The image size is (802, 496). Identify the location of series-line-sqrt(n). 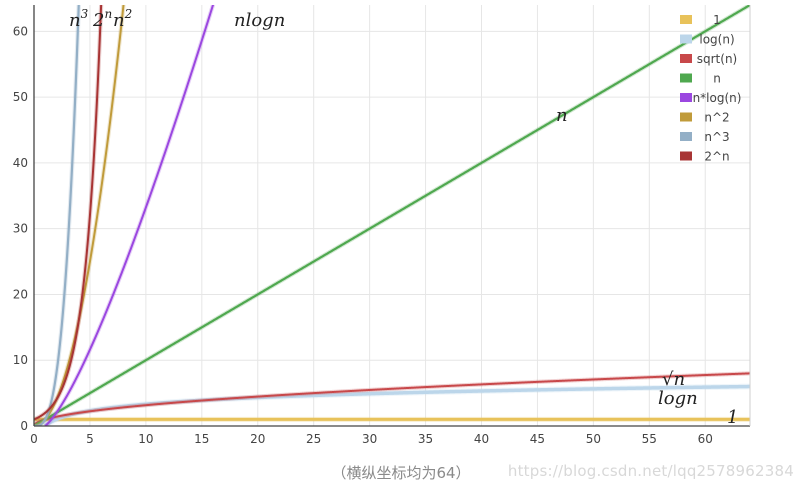
(392, 399).